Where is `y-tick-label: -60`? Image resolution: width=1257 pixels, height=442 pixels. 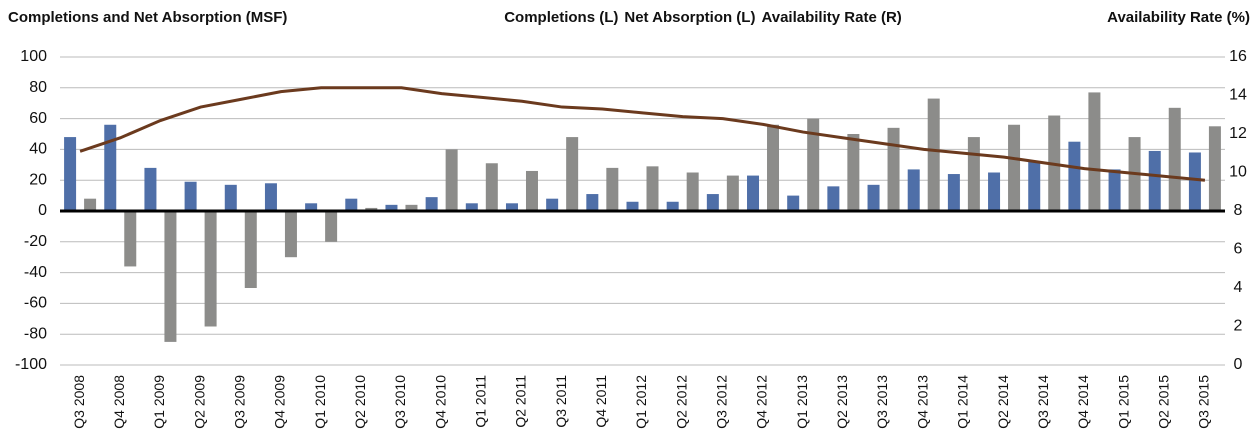 y-tick-label: -60 is located at coordinates (35, 303).